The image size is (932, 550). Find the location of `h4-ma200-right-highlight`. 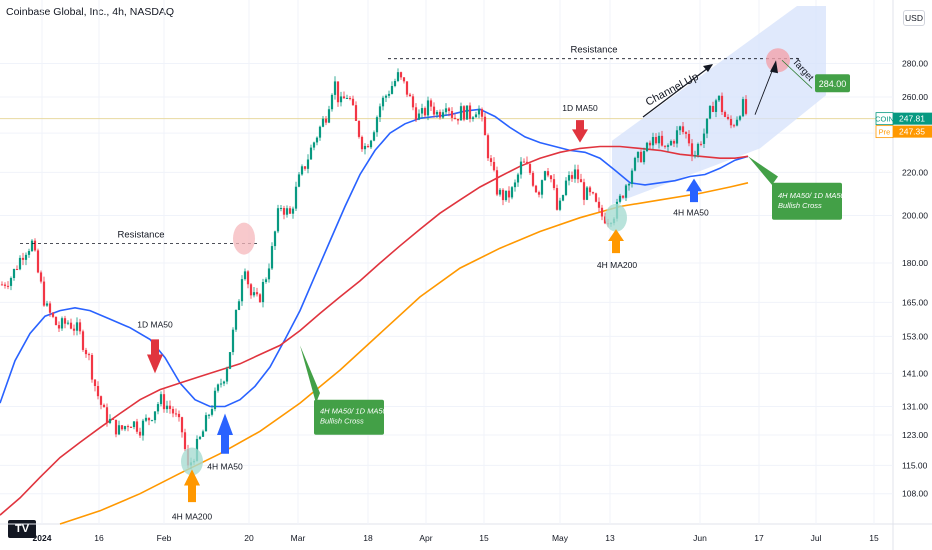

h4-ma200-right-highlight is located at coordinates (616, 217).